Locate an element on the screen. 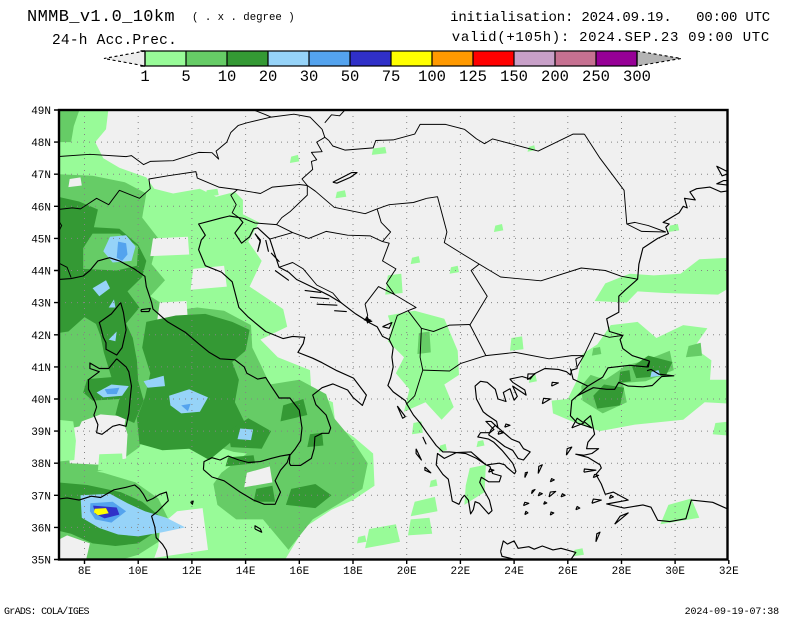 Image resolution: width=800 pixels, height=618 pixels. svg-text: 30E is located at coordinates (675, 572).